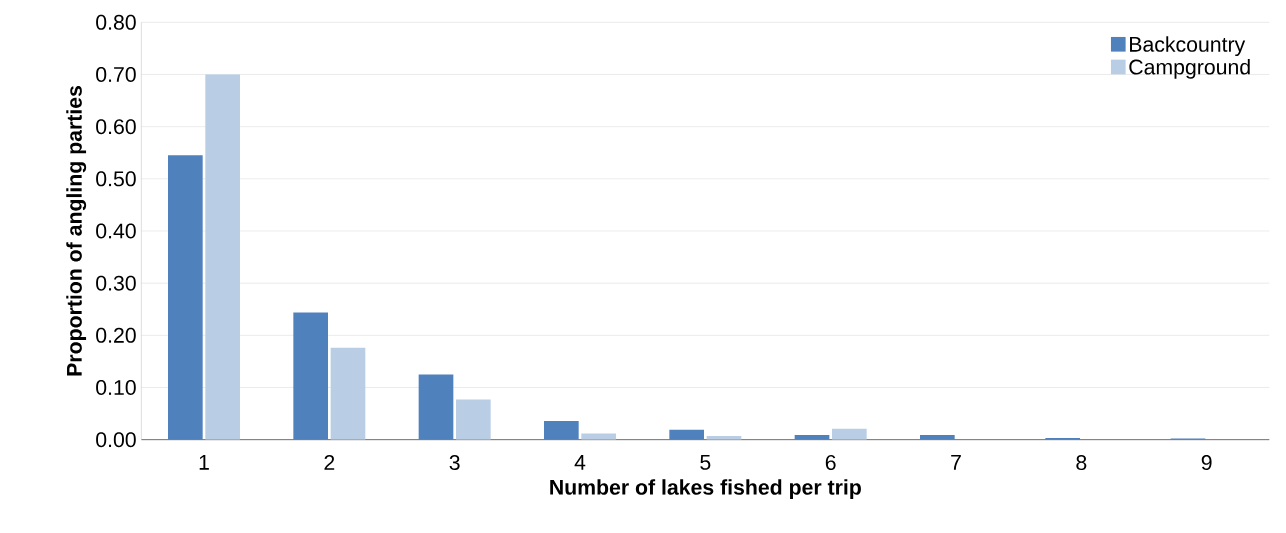 The image size is (1286, 533). What do you see at coordinates (1081, 463) in the screenshot?
I see `x-tick-label: 8` at bounding box center [1081, 463].